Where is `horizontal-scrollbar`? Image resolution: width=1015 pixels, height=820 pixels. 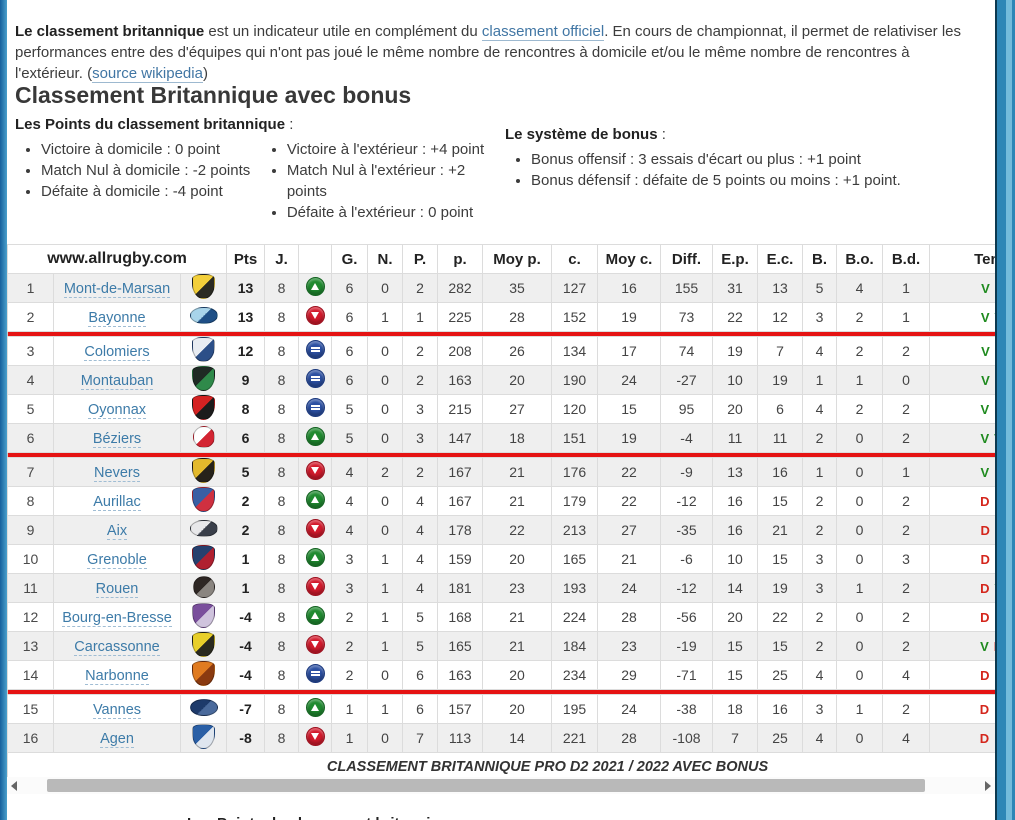
horizontal-scrollbar is located at coordinates (501, 785).